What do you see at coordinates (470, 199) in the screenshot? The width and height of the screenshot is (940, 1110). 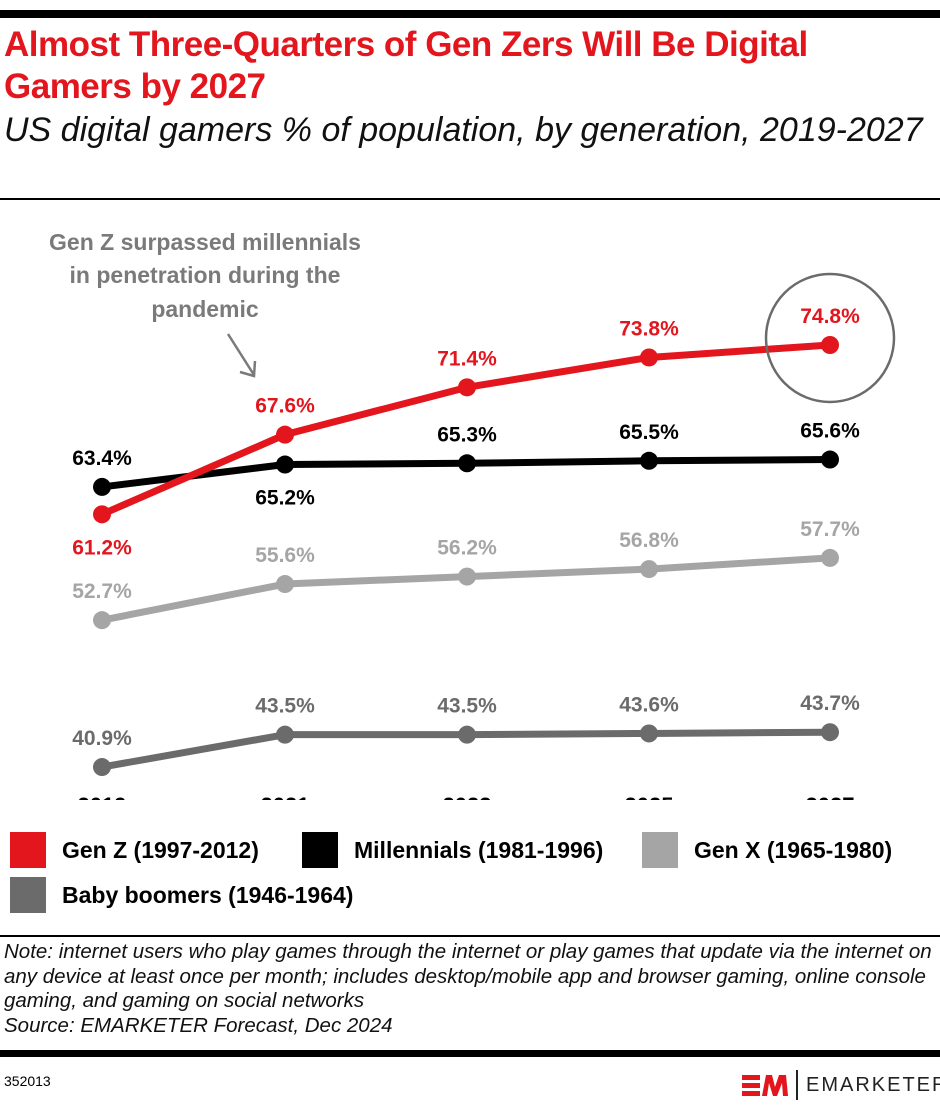 I see `header-divider` at bounding box center [470, 199].